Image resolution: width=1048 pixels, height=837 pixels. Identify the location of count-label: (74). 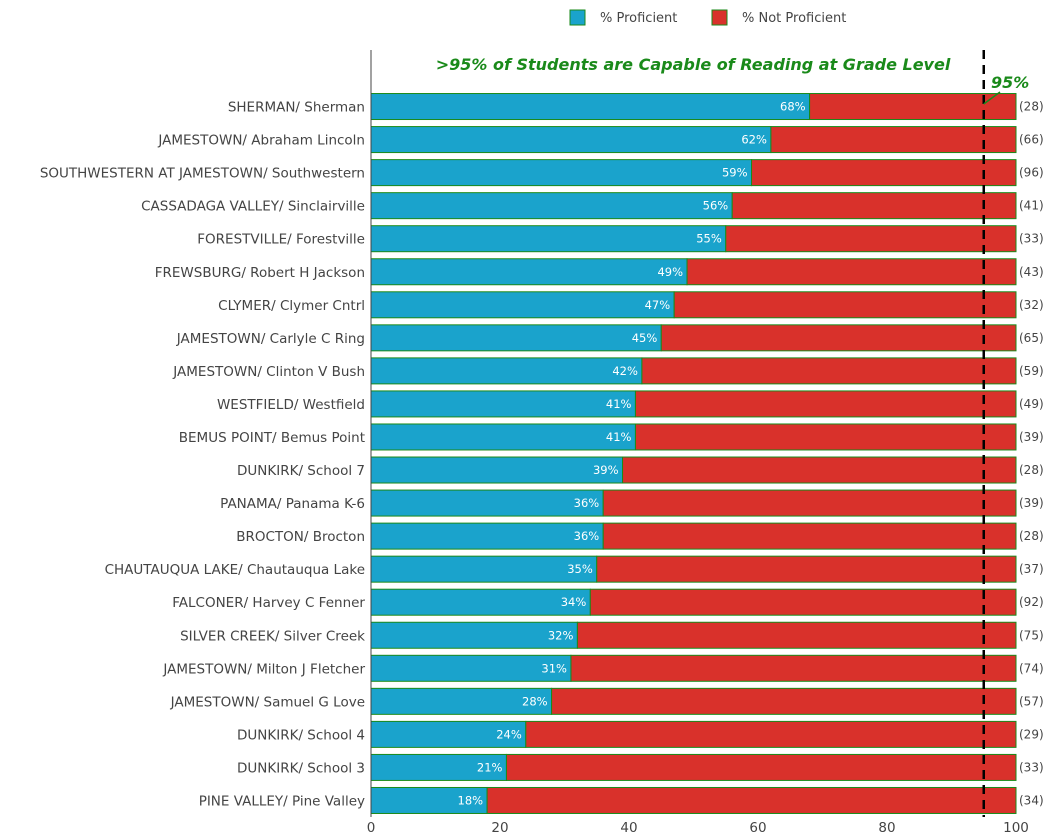
(1031, 668).